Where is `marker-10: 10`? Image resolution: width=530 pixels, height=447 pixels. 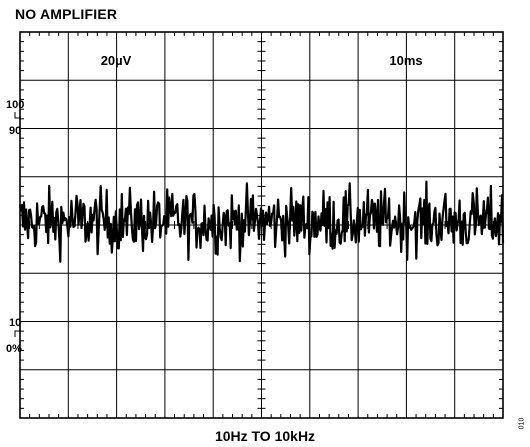
marker-10: 10 is located at coordinates (15, 323).